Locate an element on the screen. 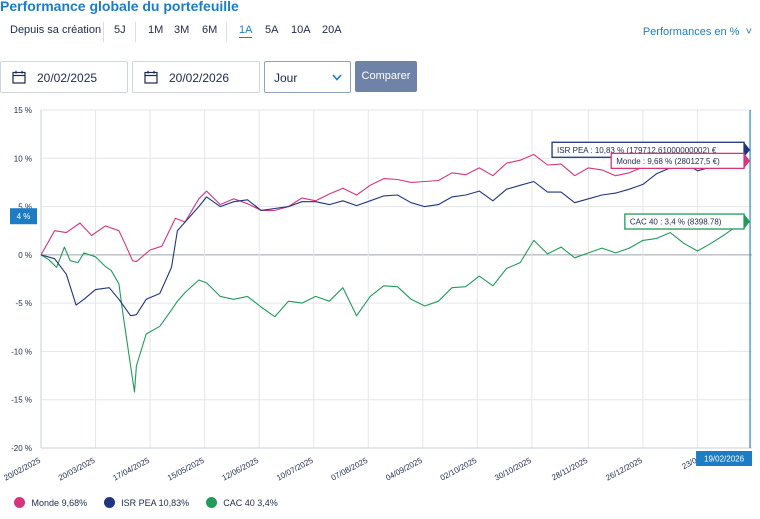  y-tick-label: -5 % is located at coordinates (24, 303).